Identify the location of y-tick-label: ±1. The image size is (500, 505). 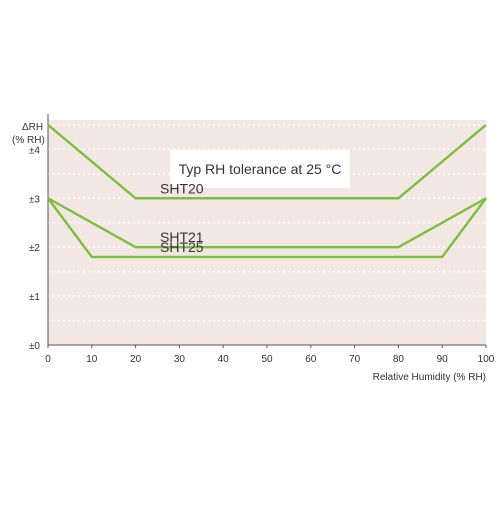
(34, 297).